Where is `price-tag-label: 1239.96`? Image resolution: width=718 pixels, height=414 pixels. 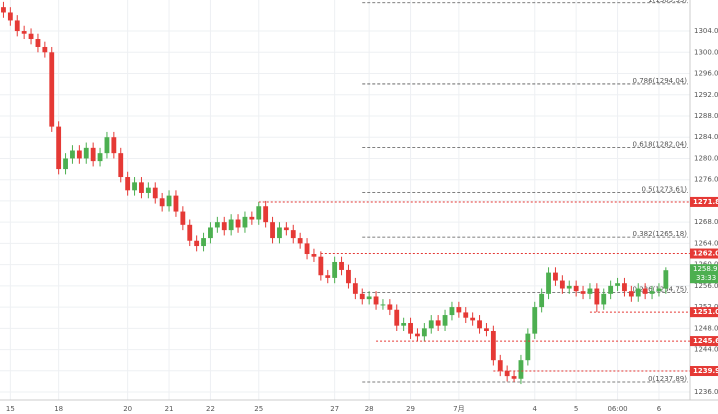
price-tag-label: 1239.96 is located at coordinates (705, 371).